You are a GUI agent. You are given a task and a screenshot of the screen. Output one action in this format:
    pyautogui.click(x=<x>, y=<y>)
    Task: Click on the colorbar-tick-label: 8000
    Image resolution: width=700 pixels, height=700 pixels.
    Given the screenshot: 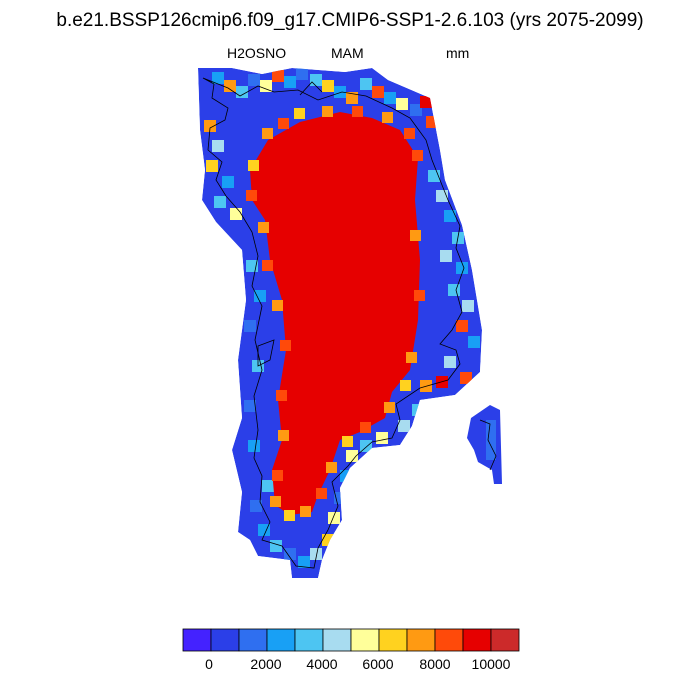 What is the action you would take?
    pyautogui.click(x=435, y=664)
    